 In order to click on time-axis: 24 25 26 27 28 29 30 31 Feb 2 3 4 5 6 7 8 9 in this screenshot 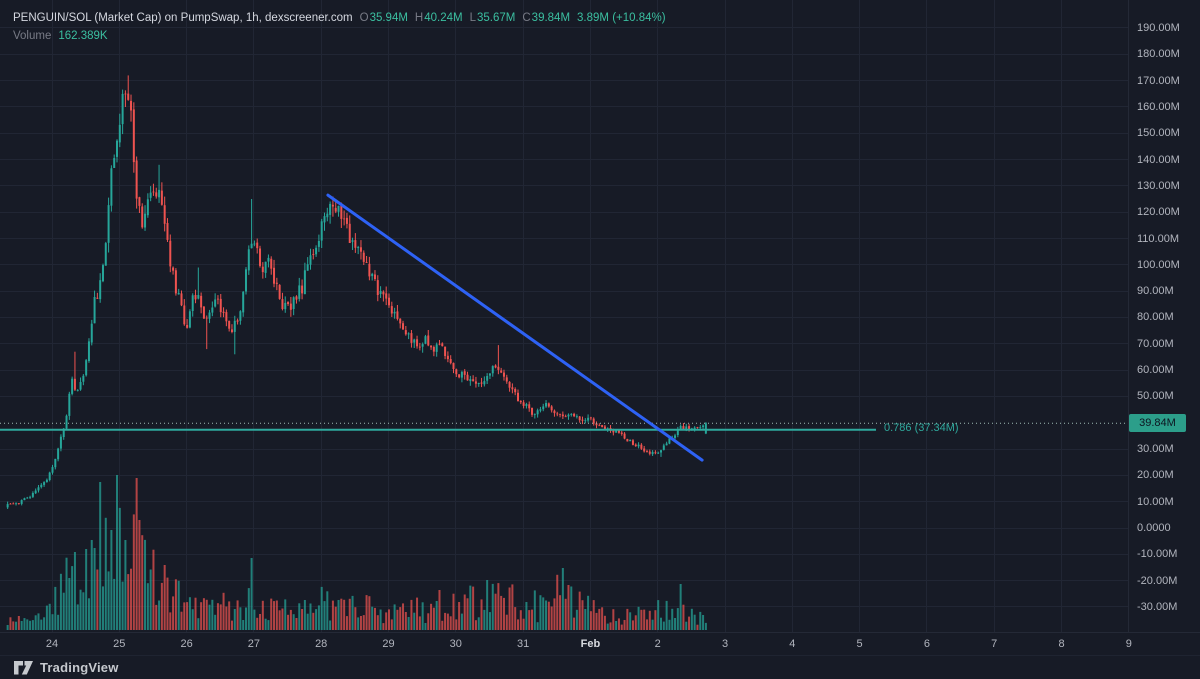, I will do `click(600, 643)`.